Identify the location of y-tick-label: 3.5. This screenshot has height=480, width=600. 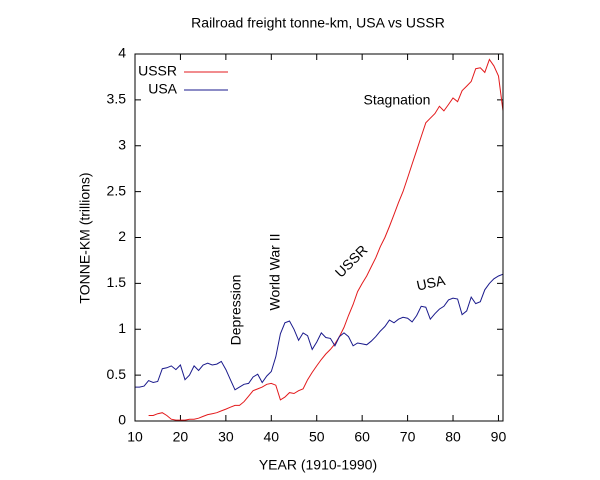
(117, 99).